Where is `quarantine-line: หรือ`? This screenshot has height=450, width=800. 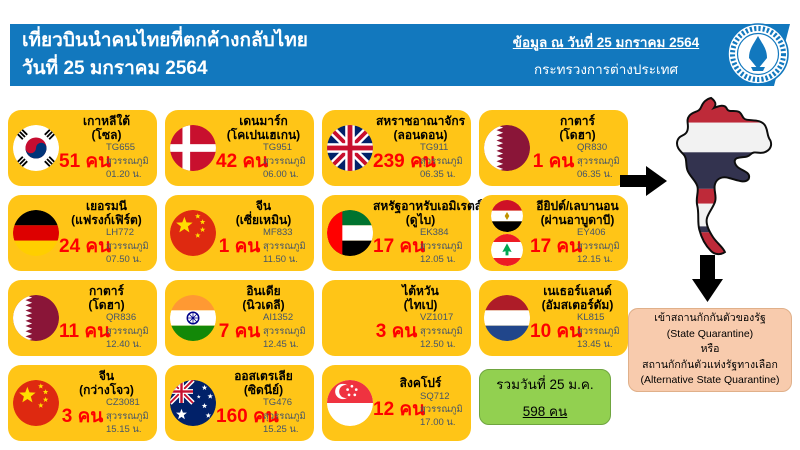
quarantine-line: หรือ is located at coordinates (710, 349).